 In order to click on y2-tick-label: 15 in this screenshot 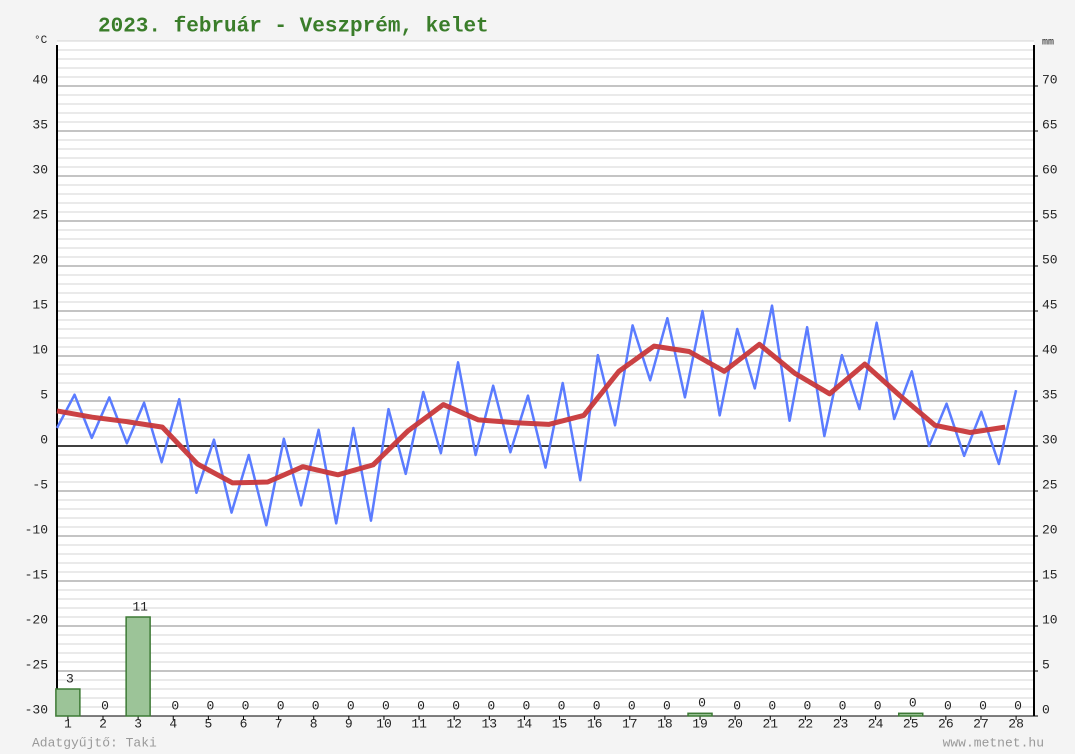, I will do `click(1050, 574)`.